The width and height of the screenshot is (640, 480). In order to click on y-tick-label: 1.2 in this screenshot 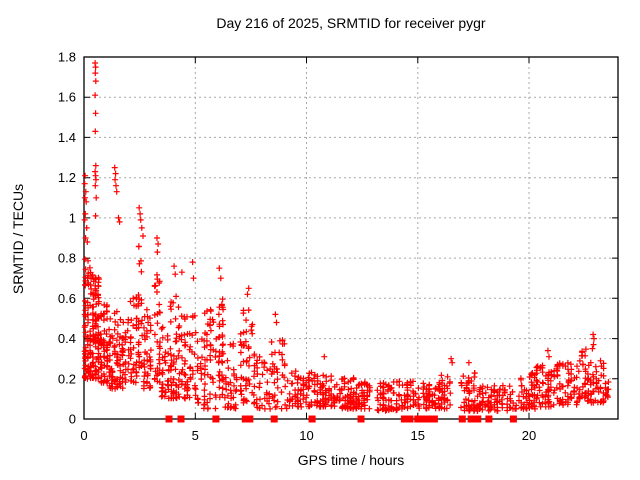, I will do `click(67, 177)`.